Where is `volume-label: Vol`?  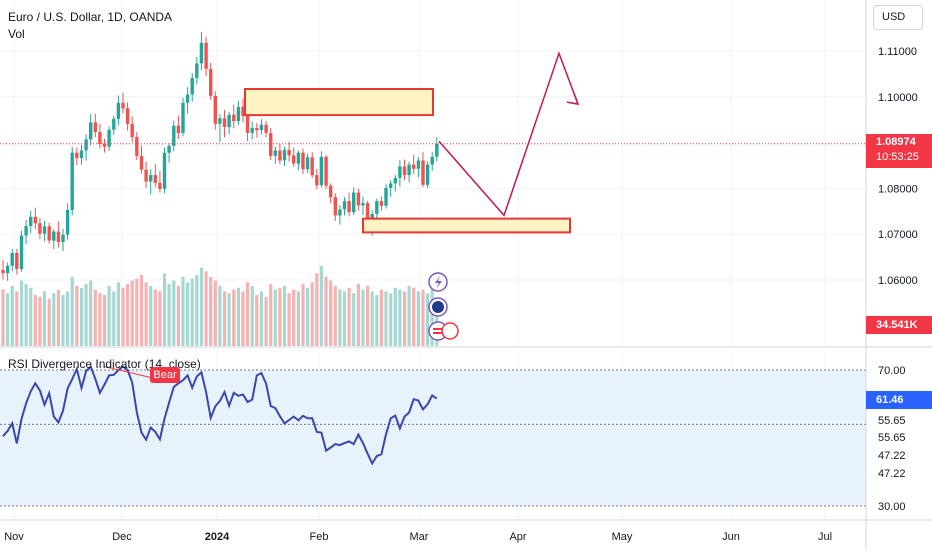
volume-label: Vol is located at coordinates (16, 34).